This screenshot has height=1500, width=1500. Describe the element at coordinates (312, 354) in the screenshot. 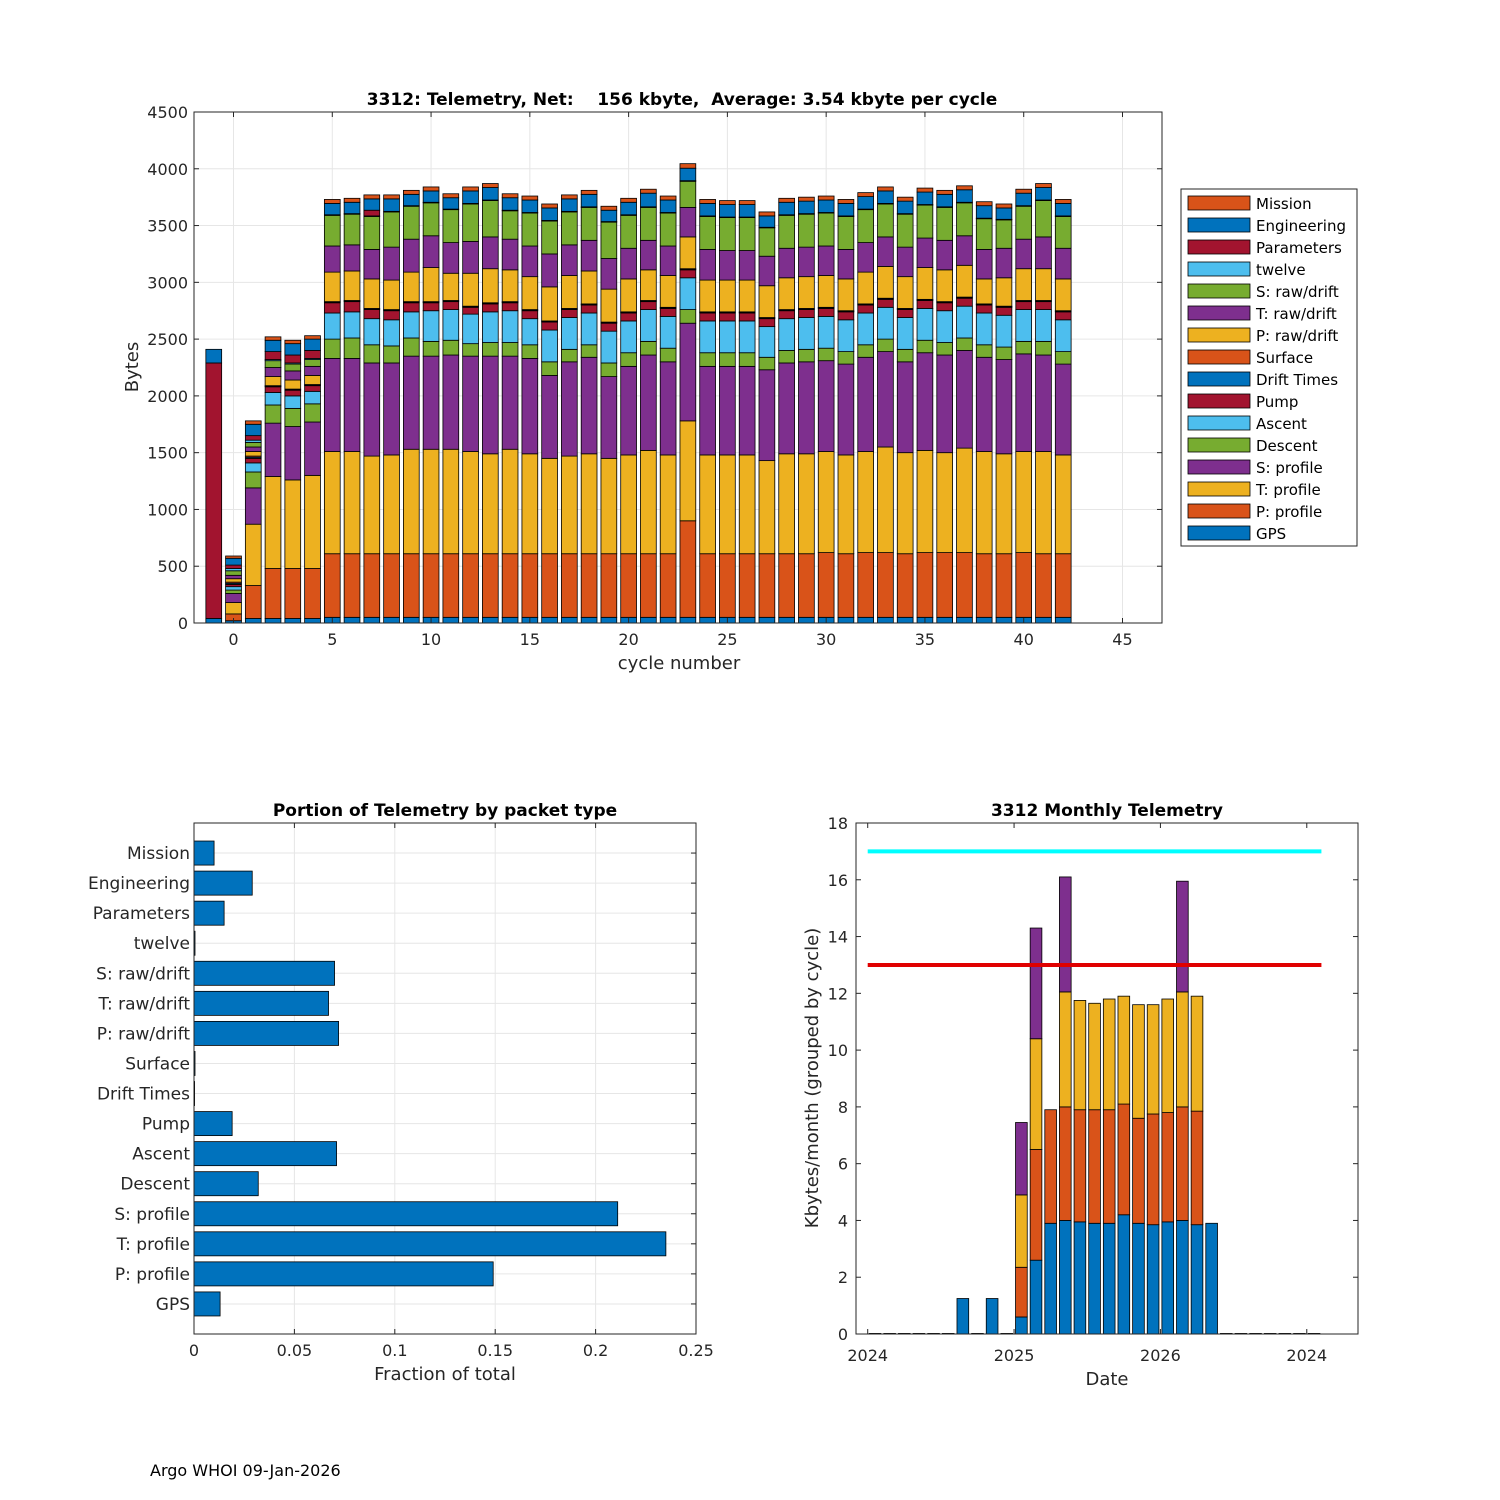

I see `bar-segment-parameters` at that location.